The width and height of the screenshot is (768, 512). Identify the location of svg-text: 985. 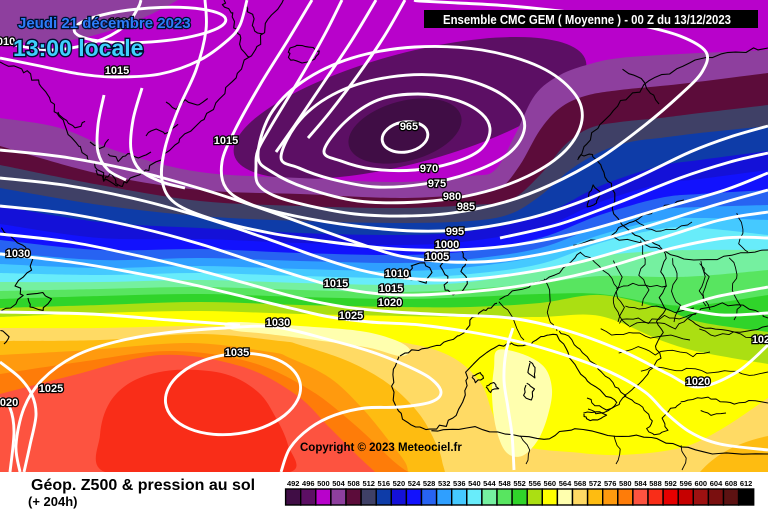
(466, 207).